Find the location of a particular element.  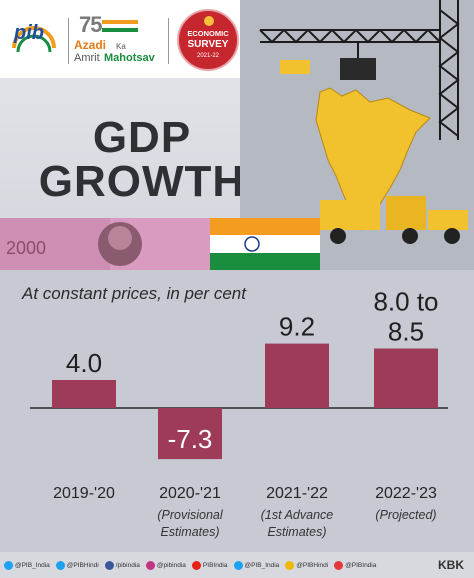

category-note: (Provisional is located at coordinates (190, 515).